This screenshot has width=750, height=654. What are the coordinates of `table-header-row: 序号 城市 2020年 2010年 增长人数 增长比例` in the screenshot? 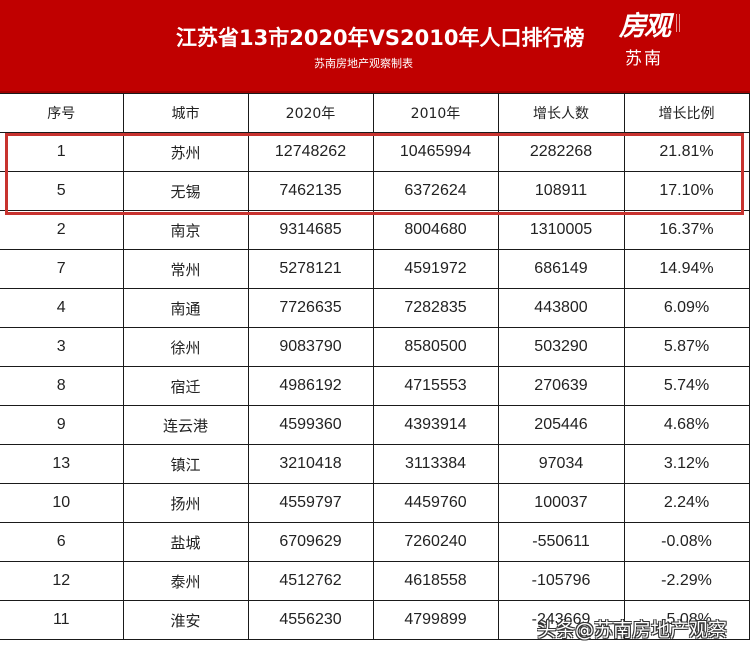 It's located at (375, 113).